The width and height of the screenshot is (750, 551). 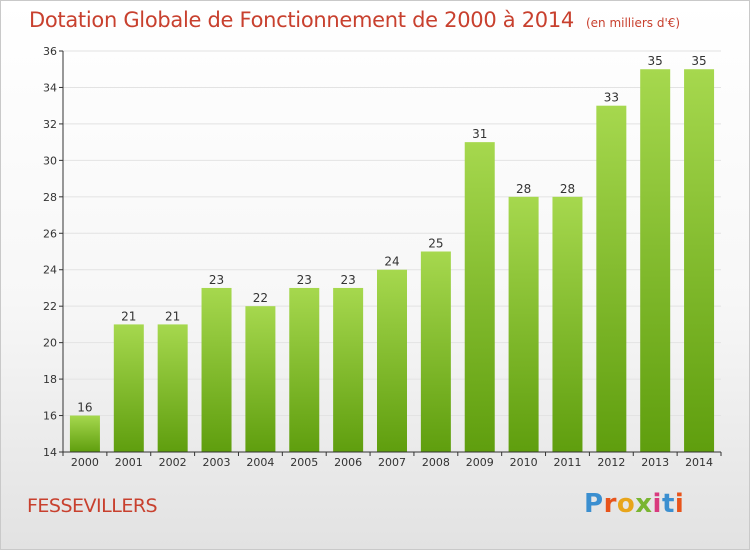 What do you see at coordinates (50, 87) in the screenshot?
I see `y-tick-label: 34` at bounding box center [50, 87].